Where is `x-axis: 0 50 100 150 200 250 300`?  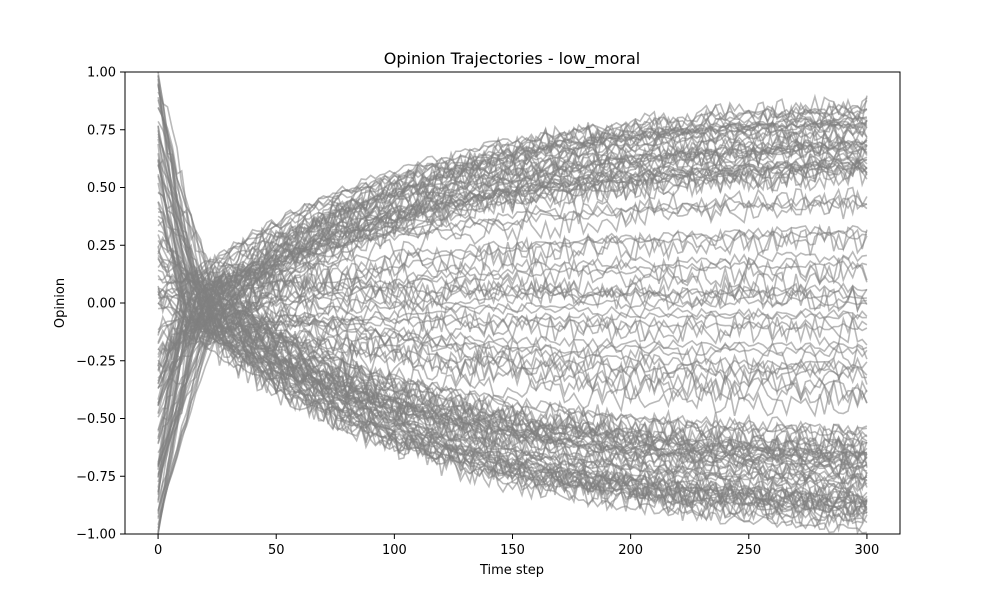 x-axis: 0 50 100 150 200 250 300 is located at coordinates (516, 546).